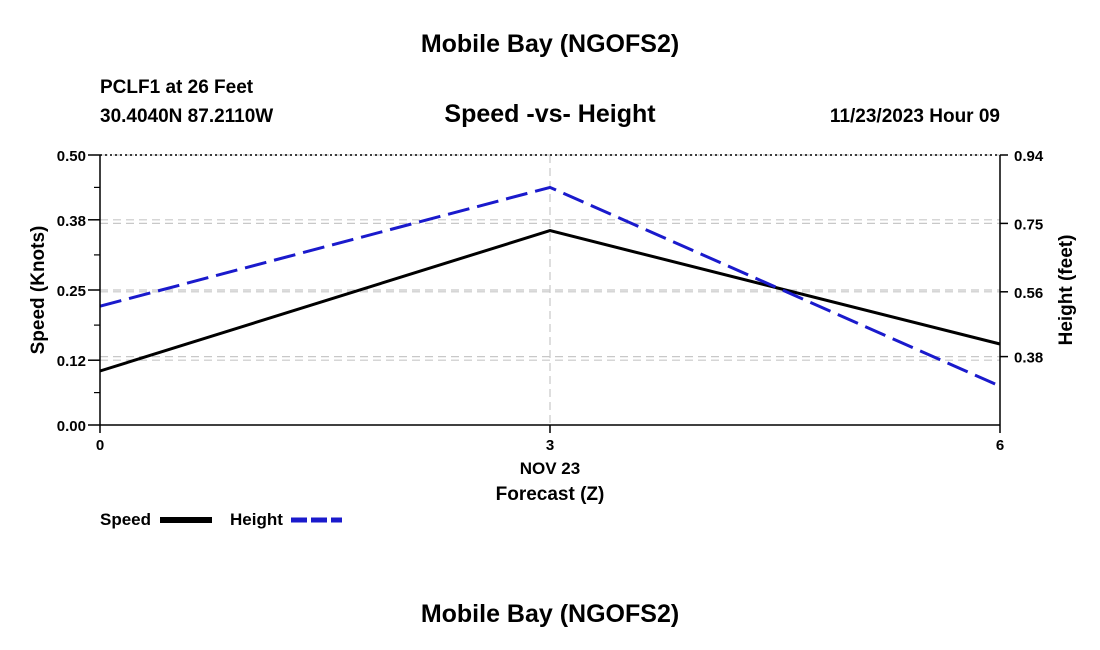  What do you see at coordinates (71, 221) in the screenshot?
I see `y-tick-label-left-0.38: 0.38` at bounding box center [71, 221].